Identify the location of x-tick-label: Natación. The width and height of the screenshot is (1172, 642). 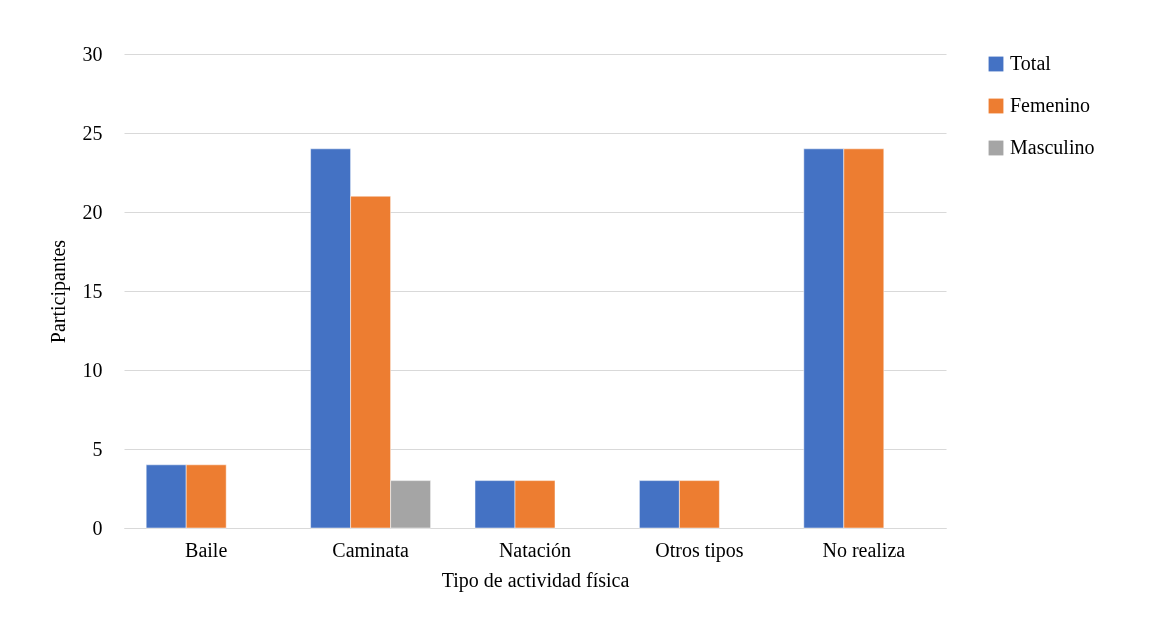
(535, 549).